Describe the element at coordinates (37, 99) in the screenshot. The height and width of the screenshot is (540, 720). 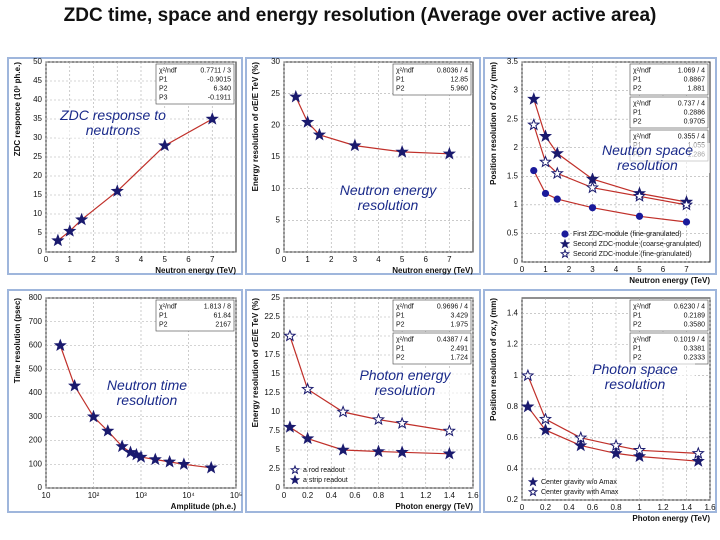
I see `y-tick-label: 40` at that location.